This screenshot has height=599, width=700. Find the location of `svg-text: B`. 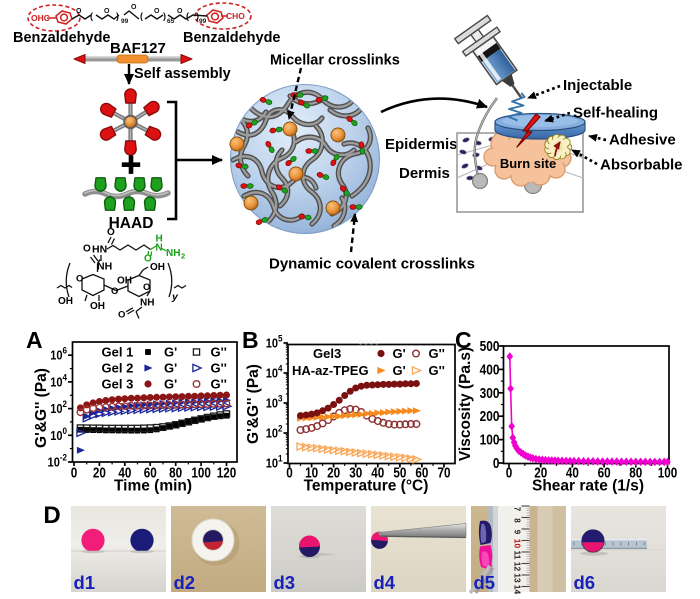

svg-text: B is located at coordinates (250, 340).